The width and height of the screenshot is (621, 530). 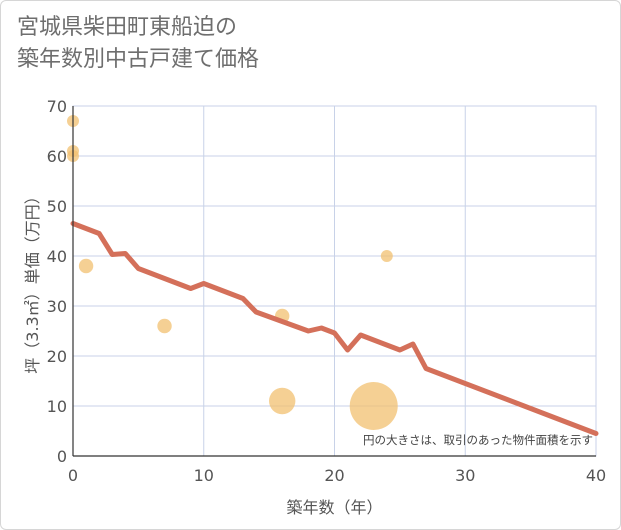 I want to click on size-note: 円の大きさは、取引のあった物件面積を示す, so click(x=478, y=440).